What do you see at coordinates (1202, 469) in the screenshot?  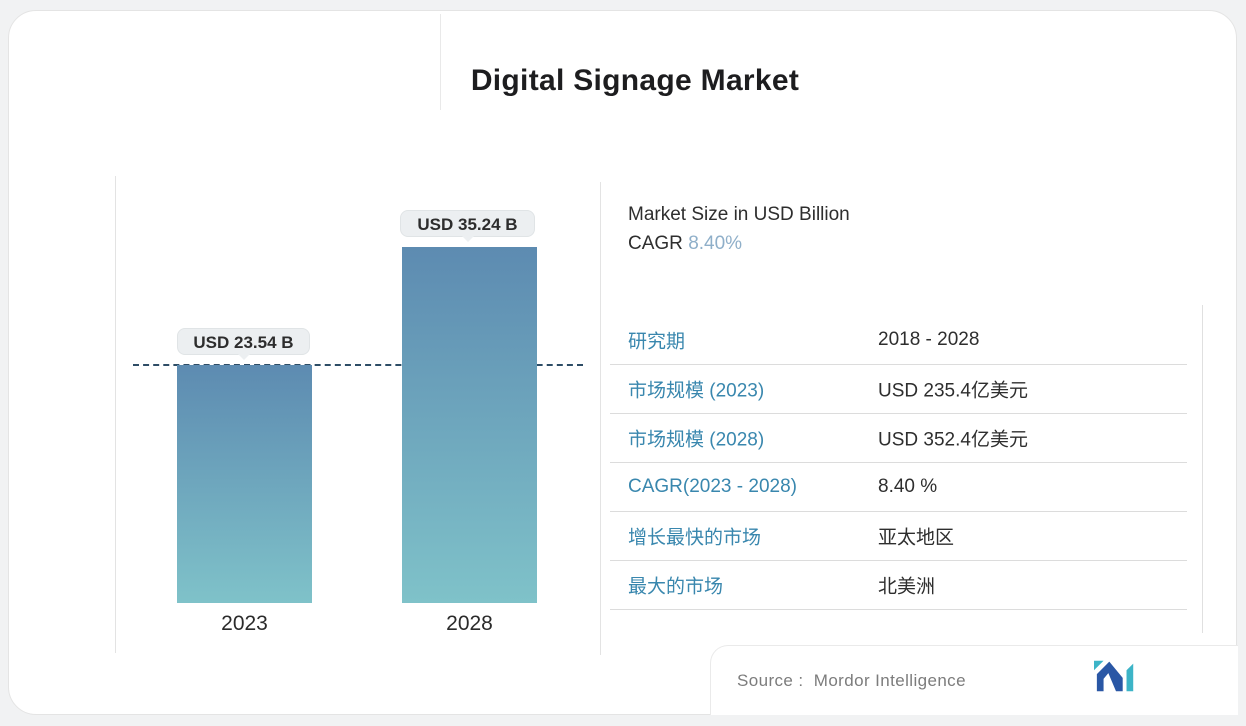 I see `table-right-border` at bounding box center [1202, 469].